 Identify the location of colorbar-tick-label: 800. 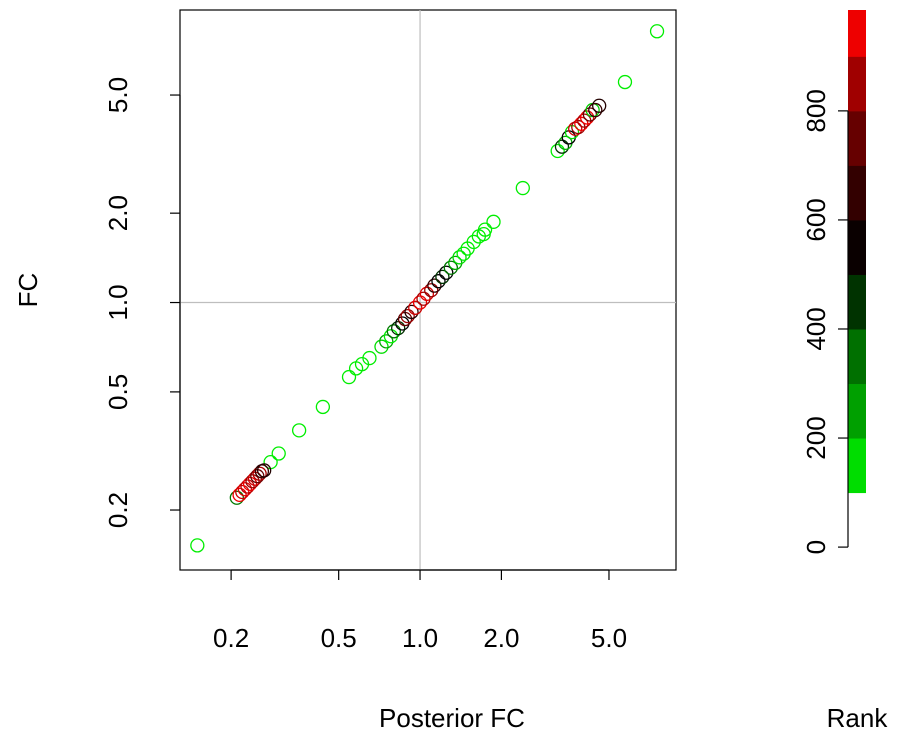
(816, 110).